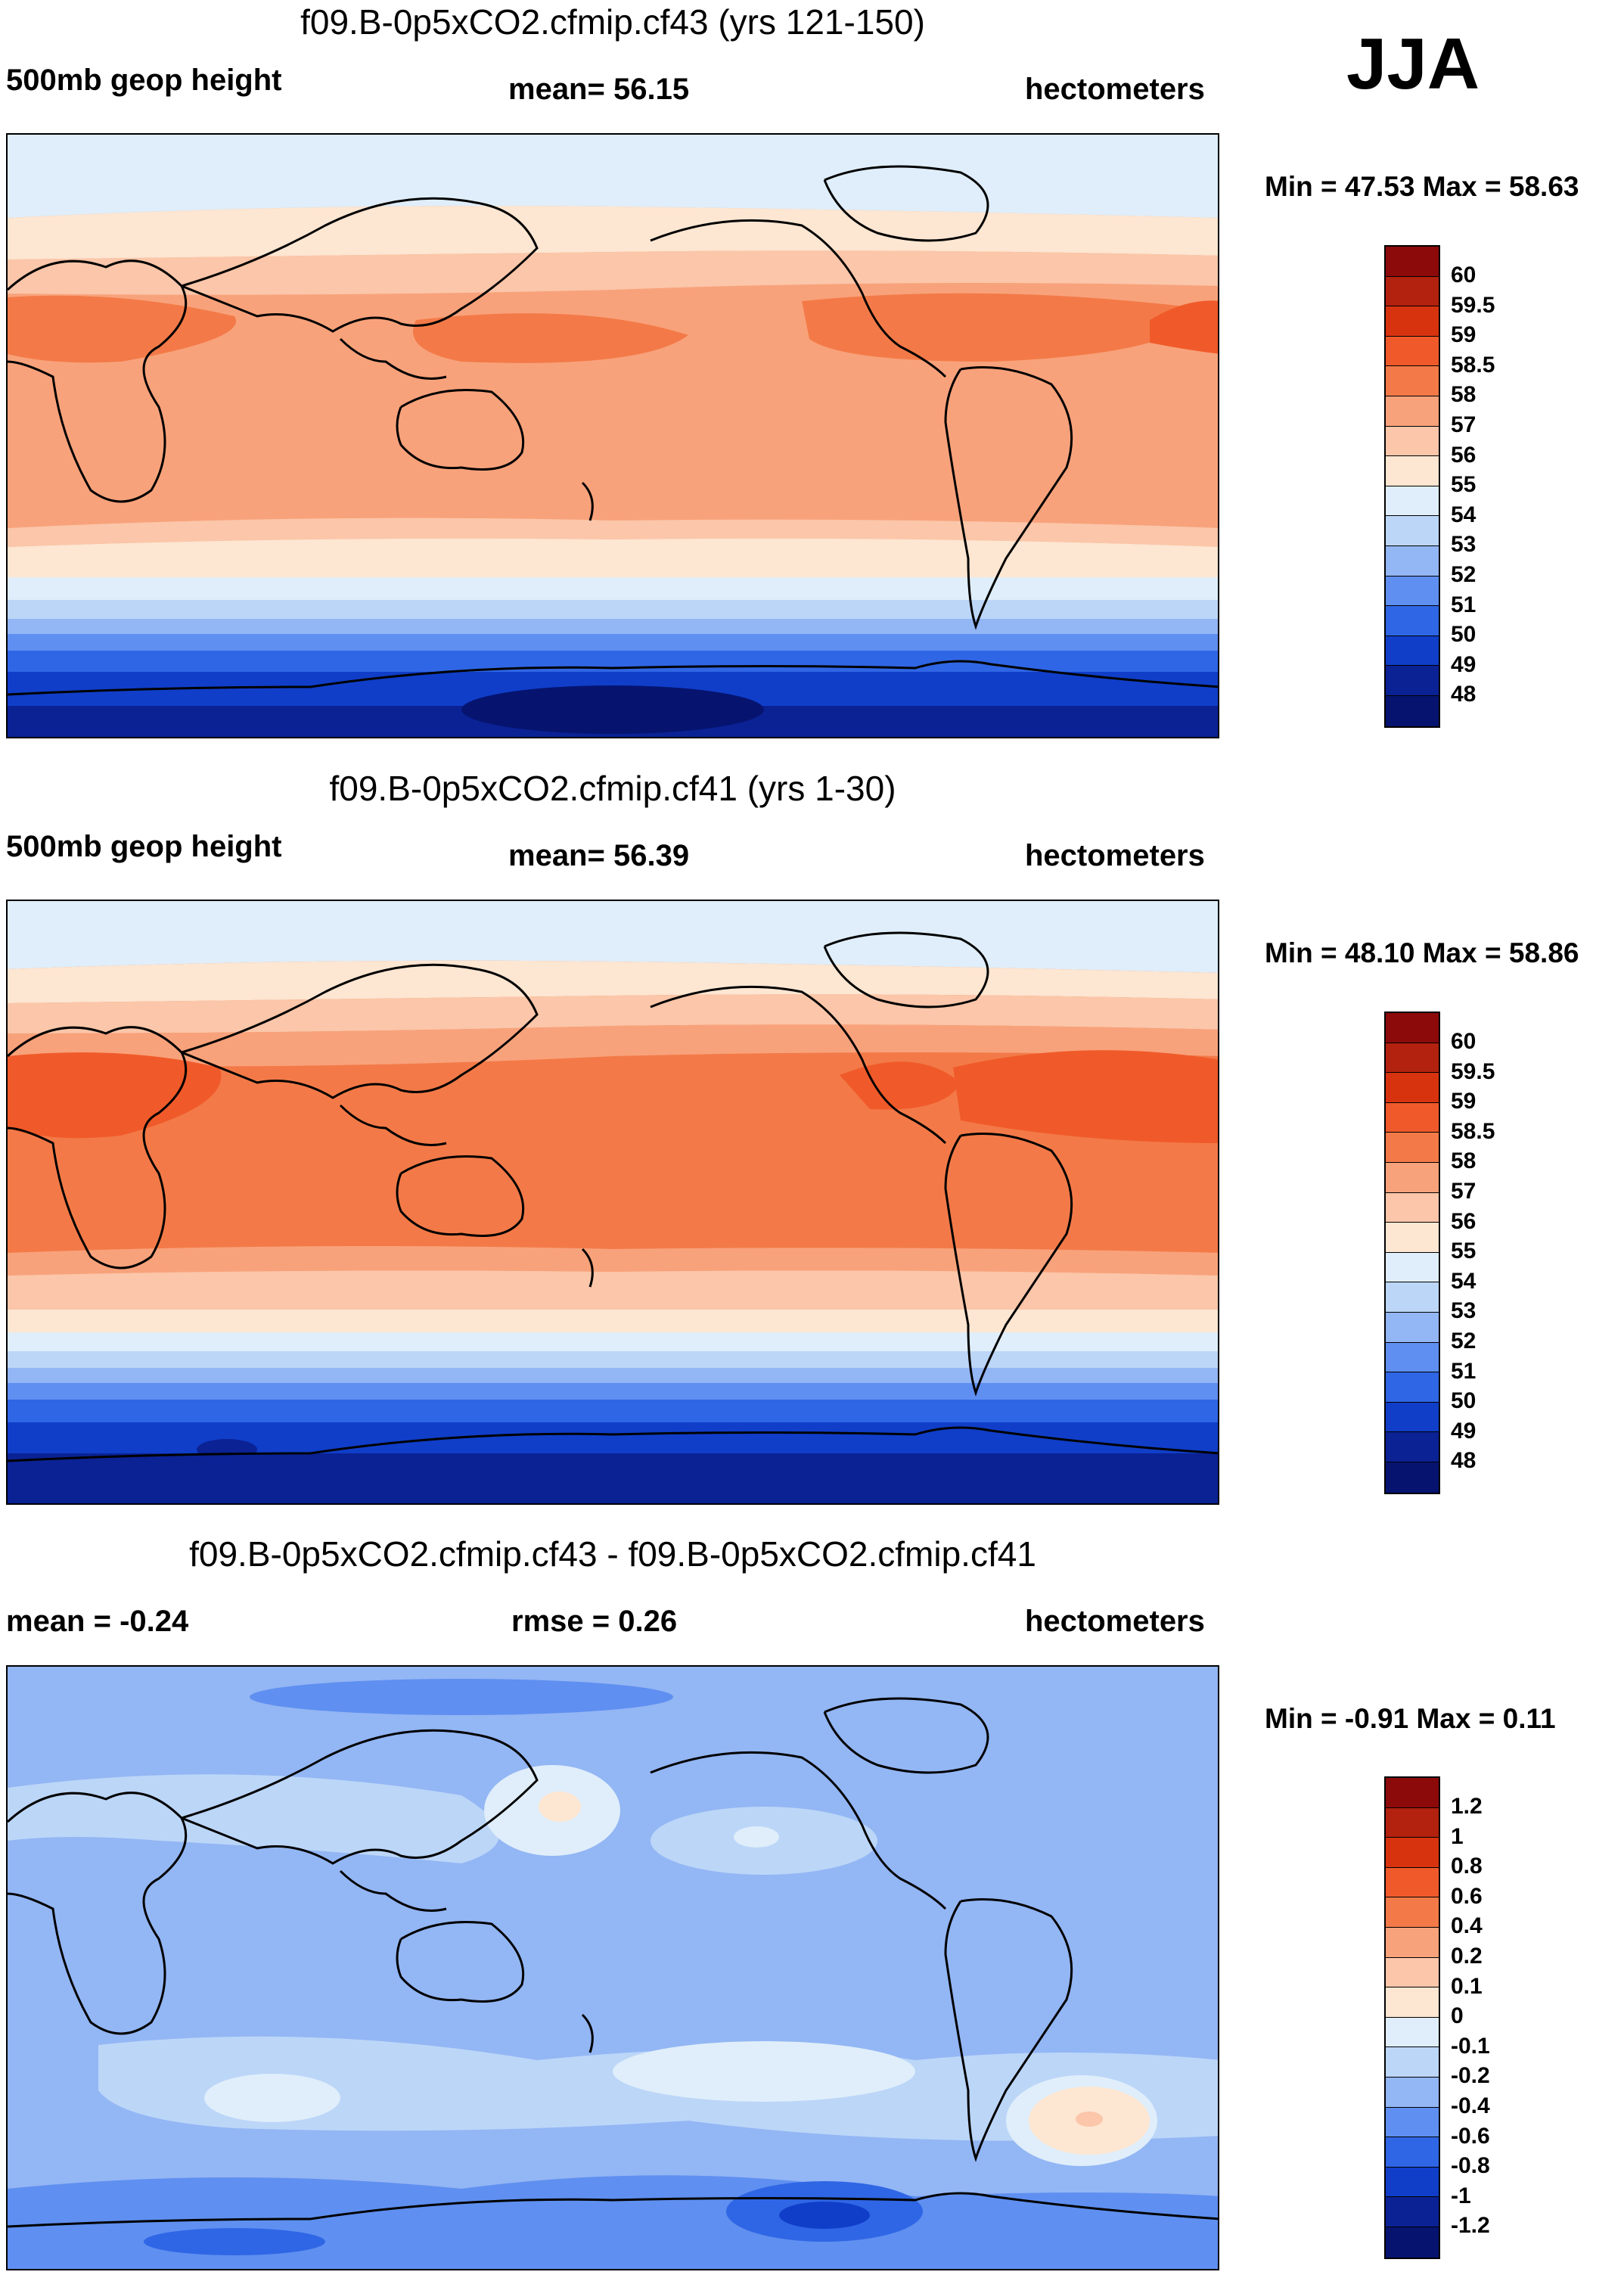  I want to click on colorbar-tick-label: -1, so click(1461, 2195).